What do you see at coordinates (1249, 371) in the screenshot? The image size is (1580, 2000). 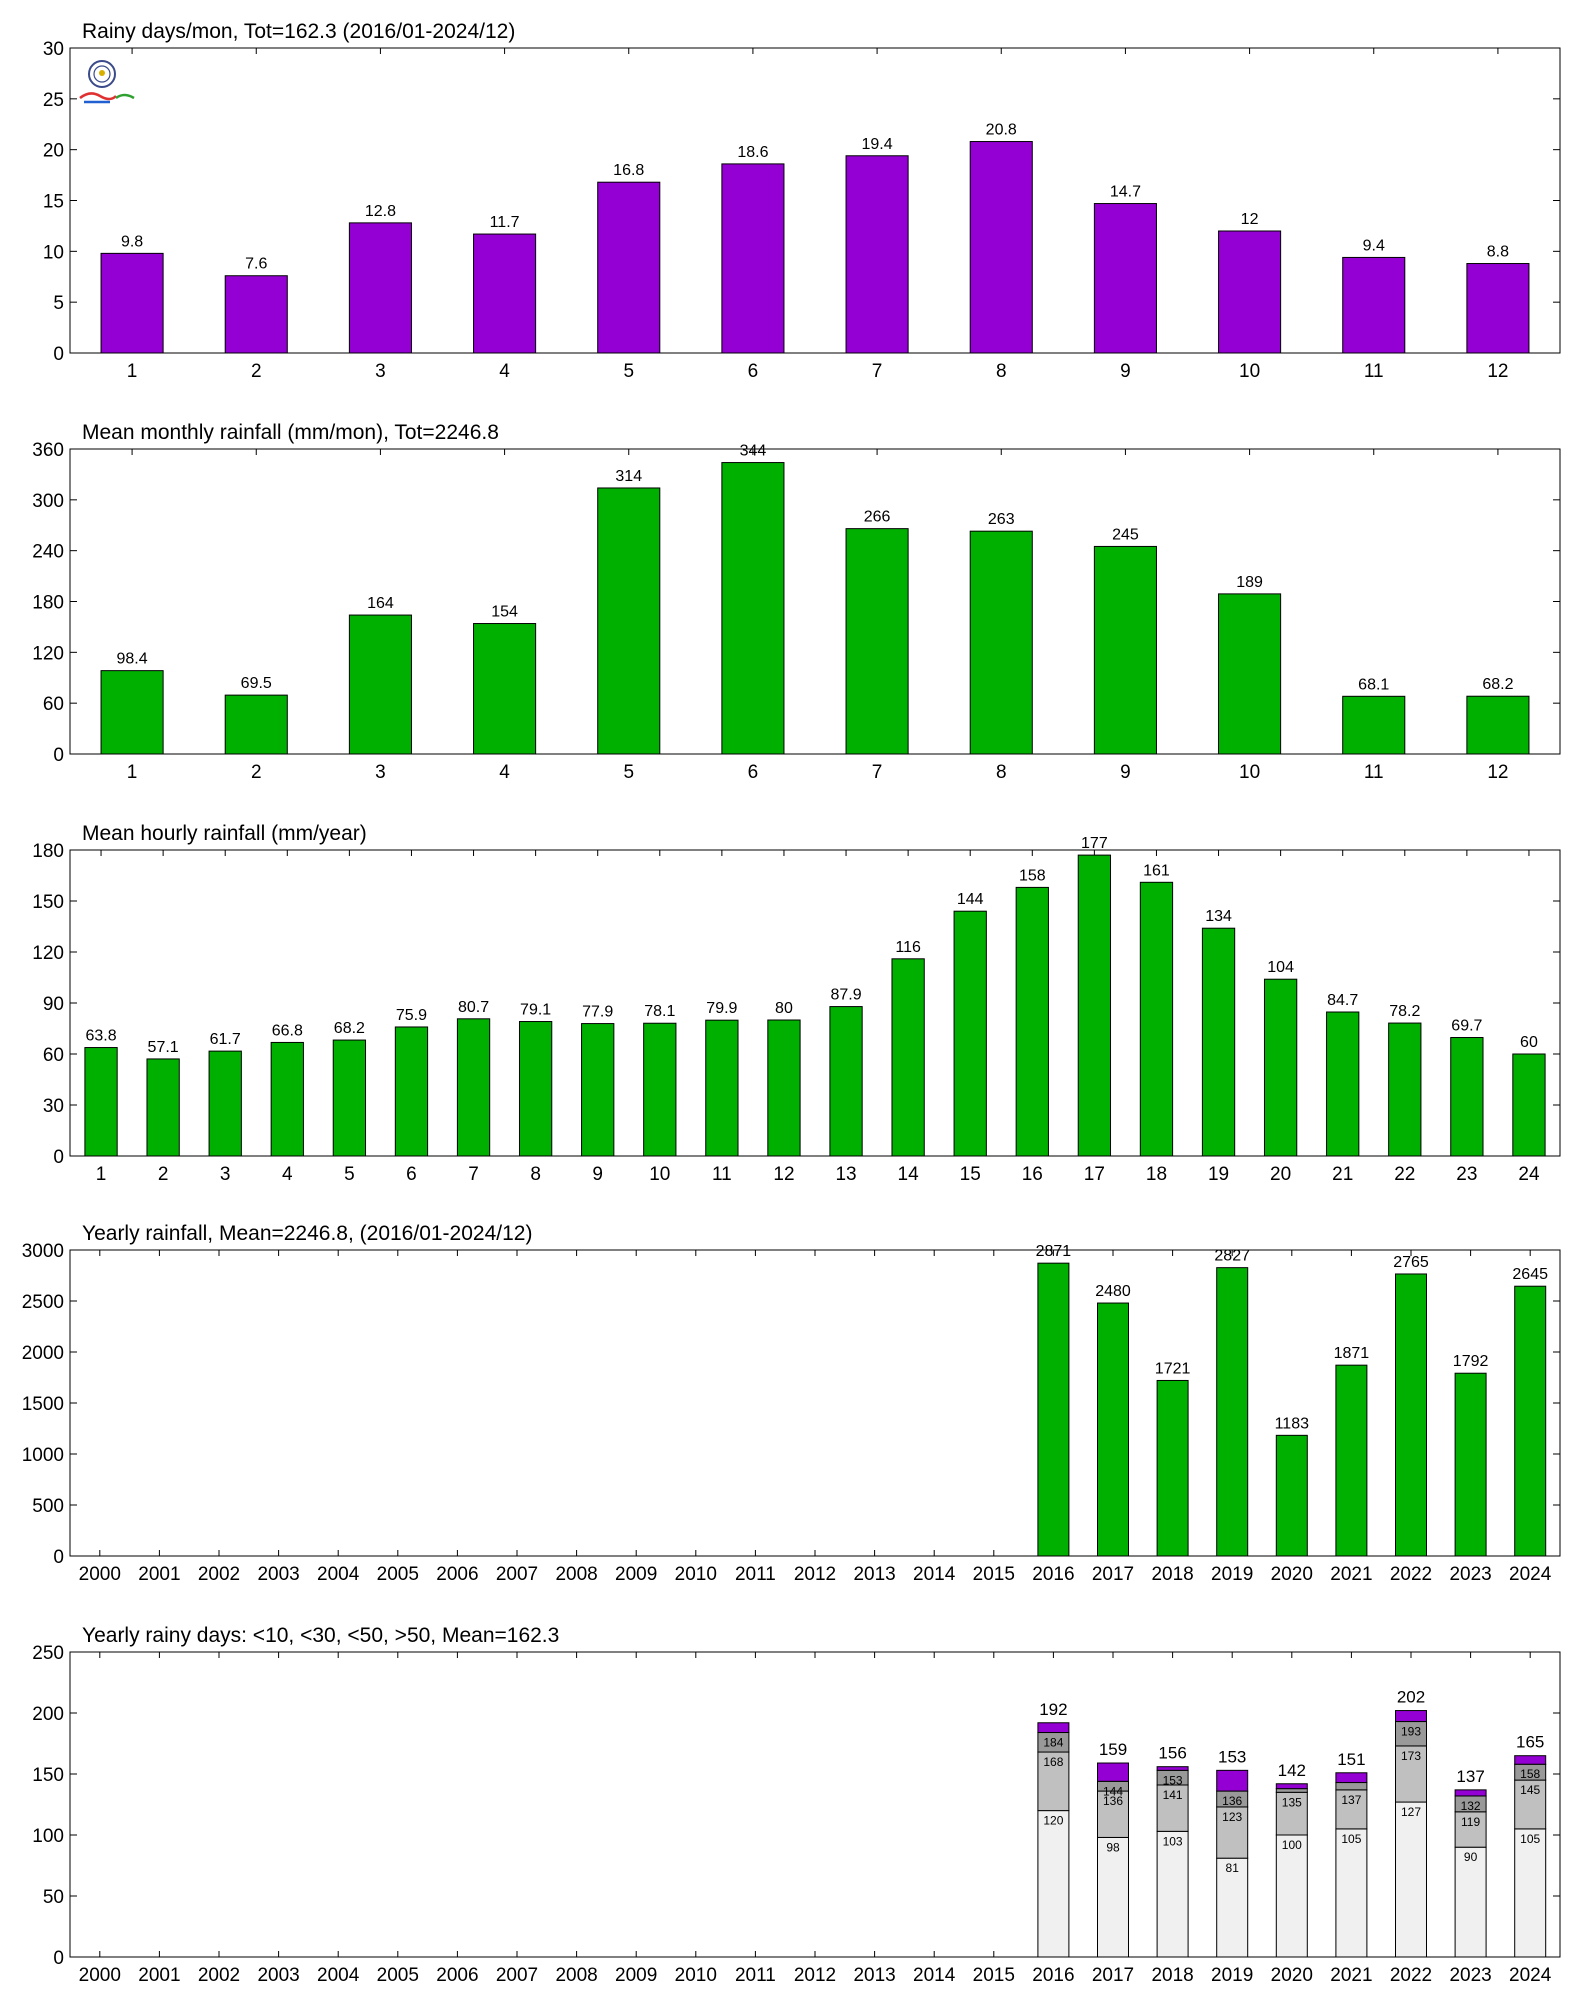 I see `x-tick-label: 10` at bounding box center [1249, 371].